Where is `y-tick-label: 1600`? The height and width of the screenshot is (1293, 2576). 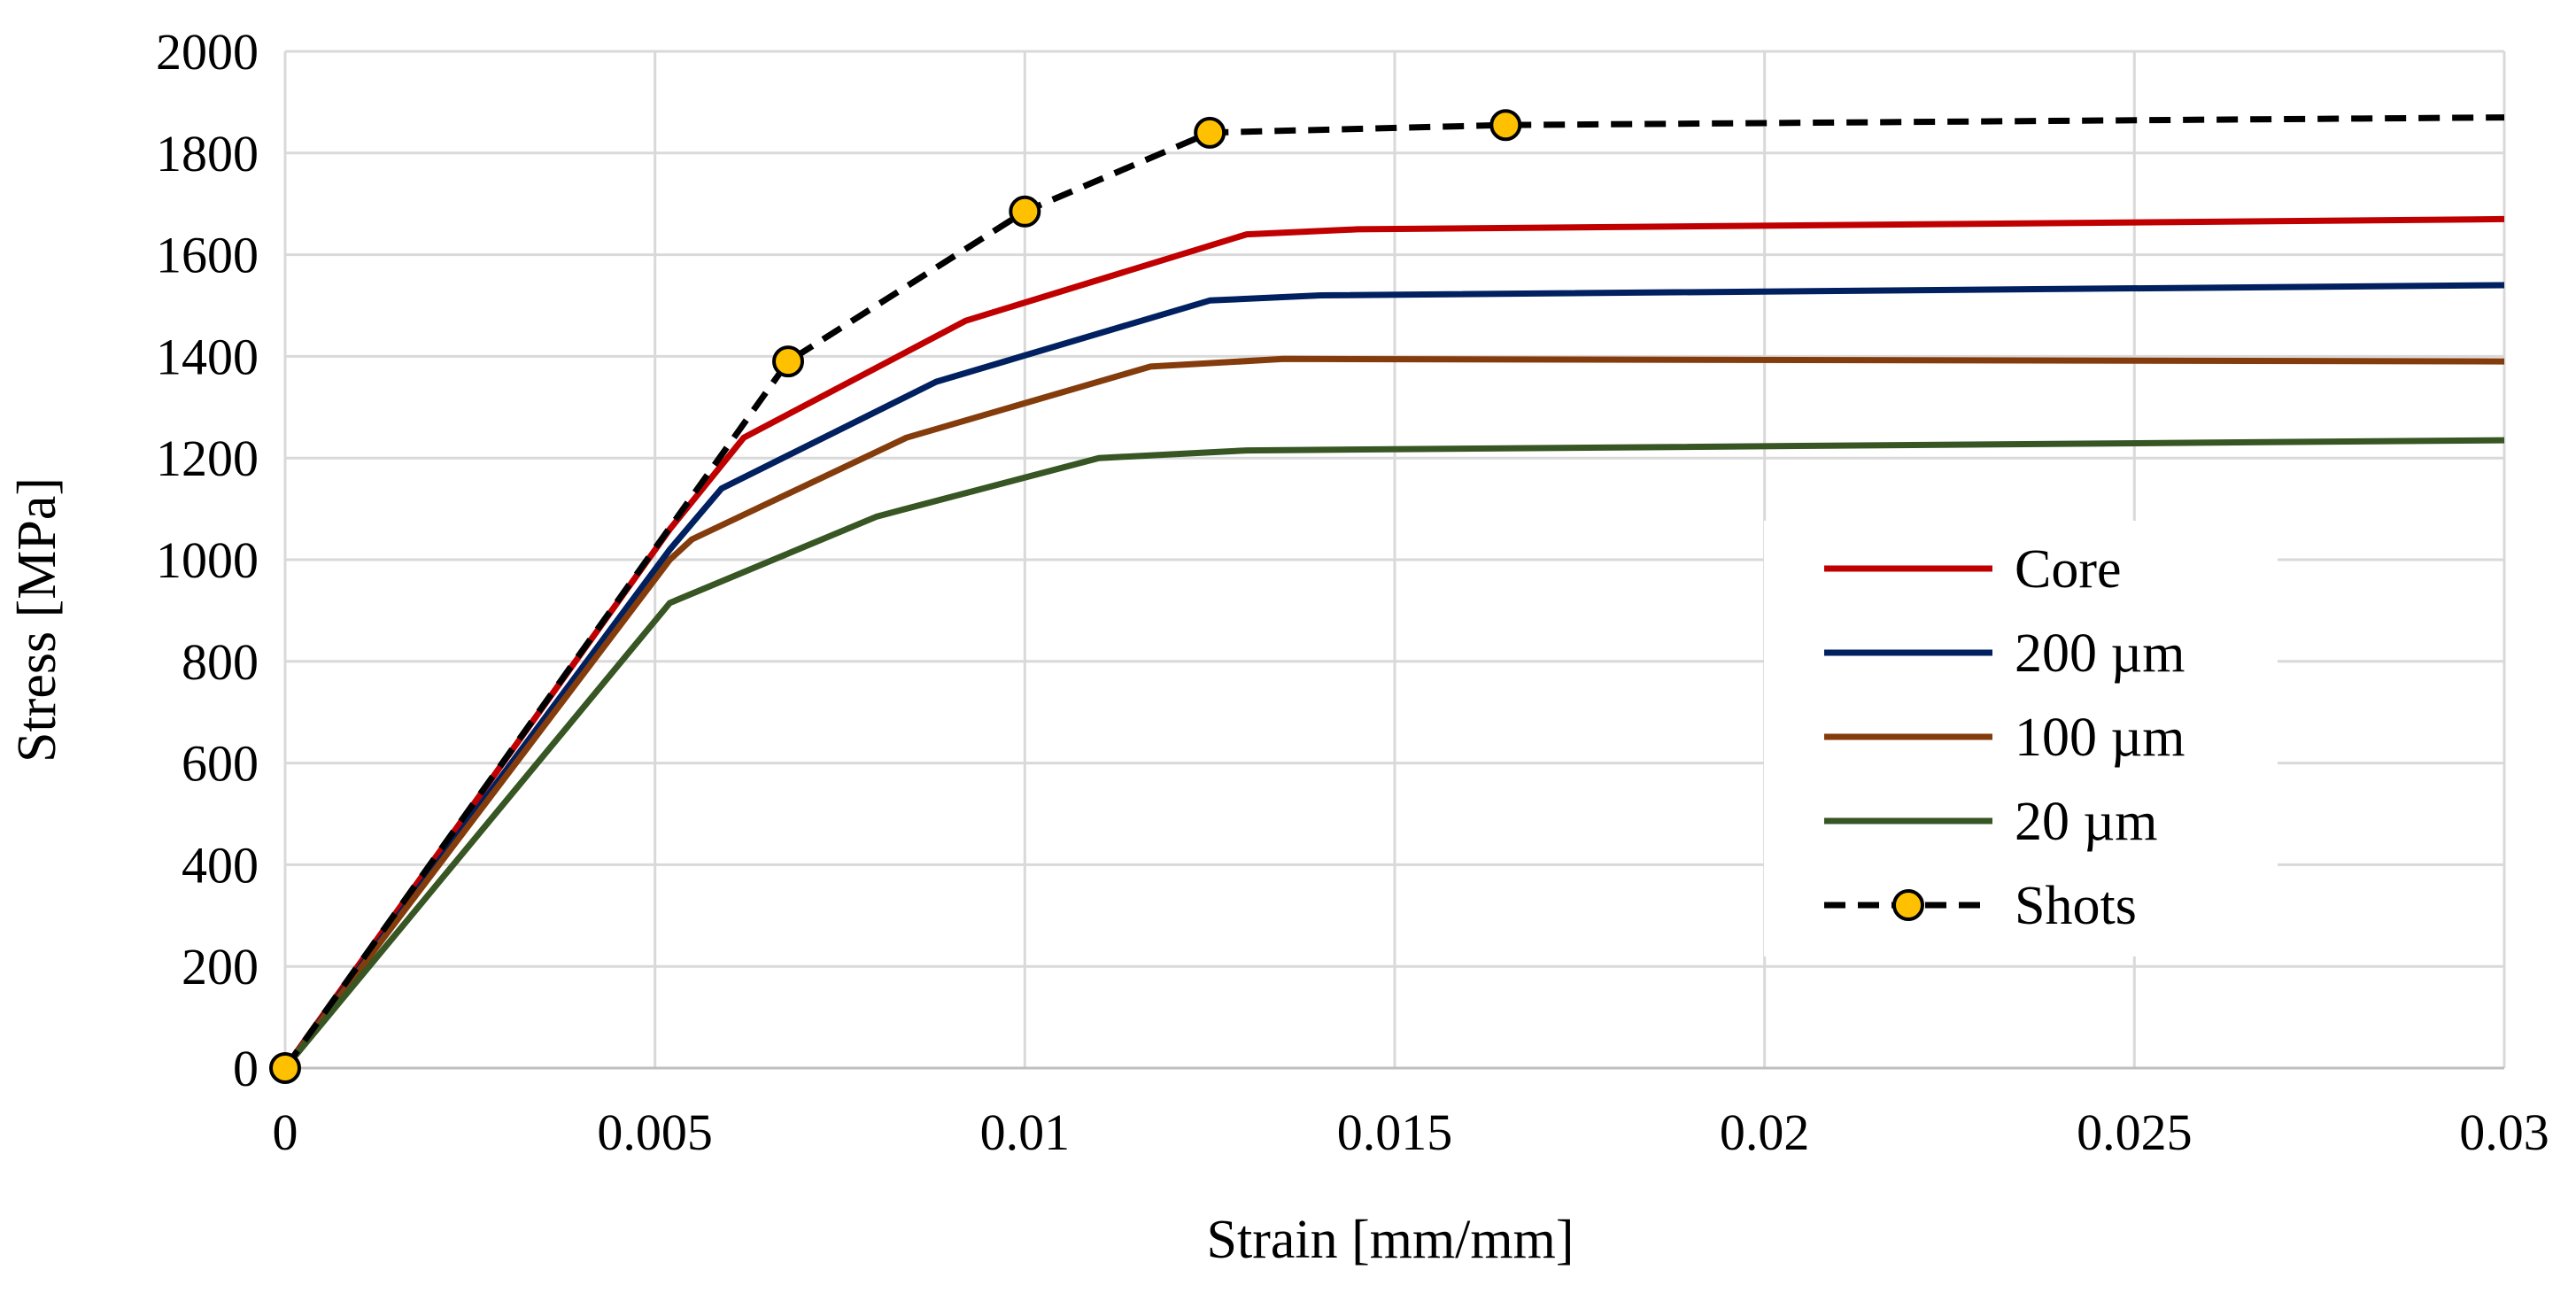 y-tick-label: 1600 is located at coordinates (207, 256).